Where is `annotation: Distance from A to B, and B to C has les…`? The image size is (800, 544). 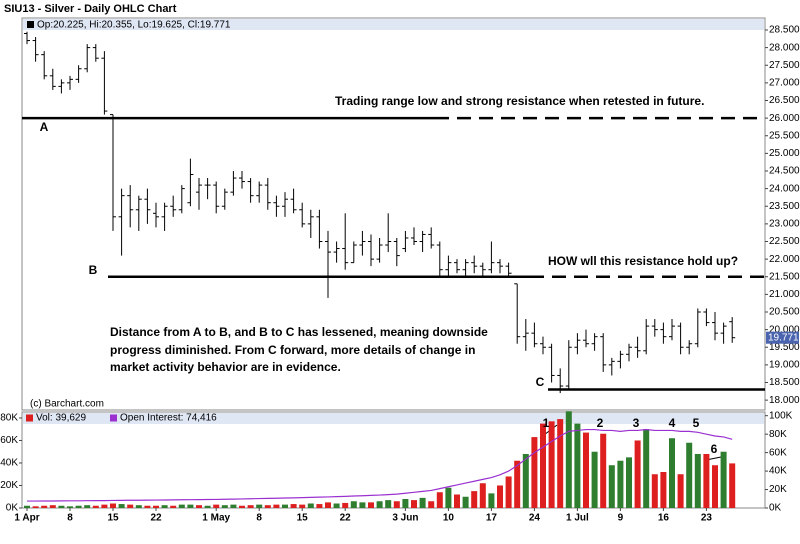
annotation: Distance from A to B, and B to C has les… is located at coordinates (299, 332).